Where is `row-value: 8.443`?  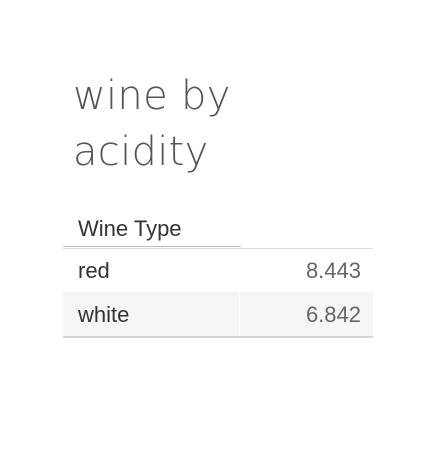
row-value: 8.443 is located at coordinates (333, 270).